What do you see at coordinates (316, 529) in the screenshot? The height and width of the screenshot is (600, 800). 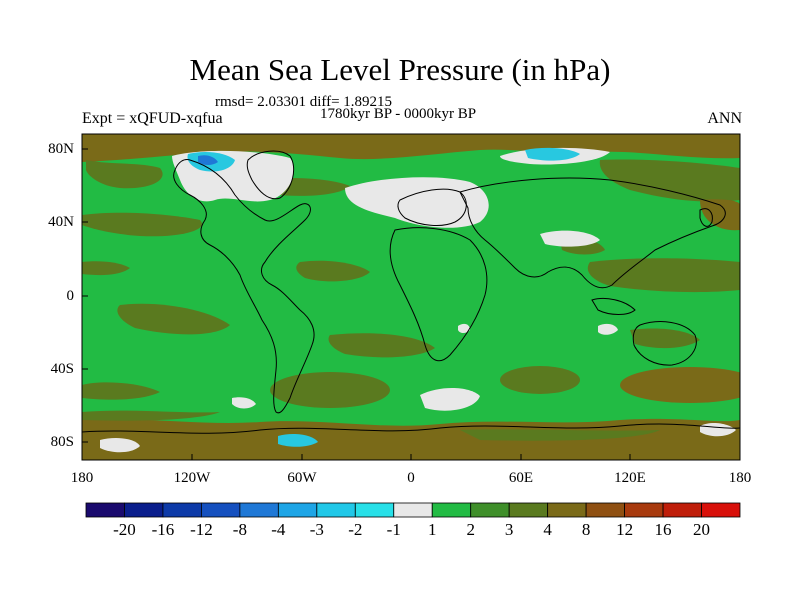 I see `colorbar-label: -3` at bounding box center [316, 529].